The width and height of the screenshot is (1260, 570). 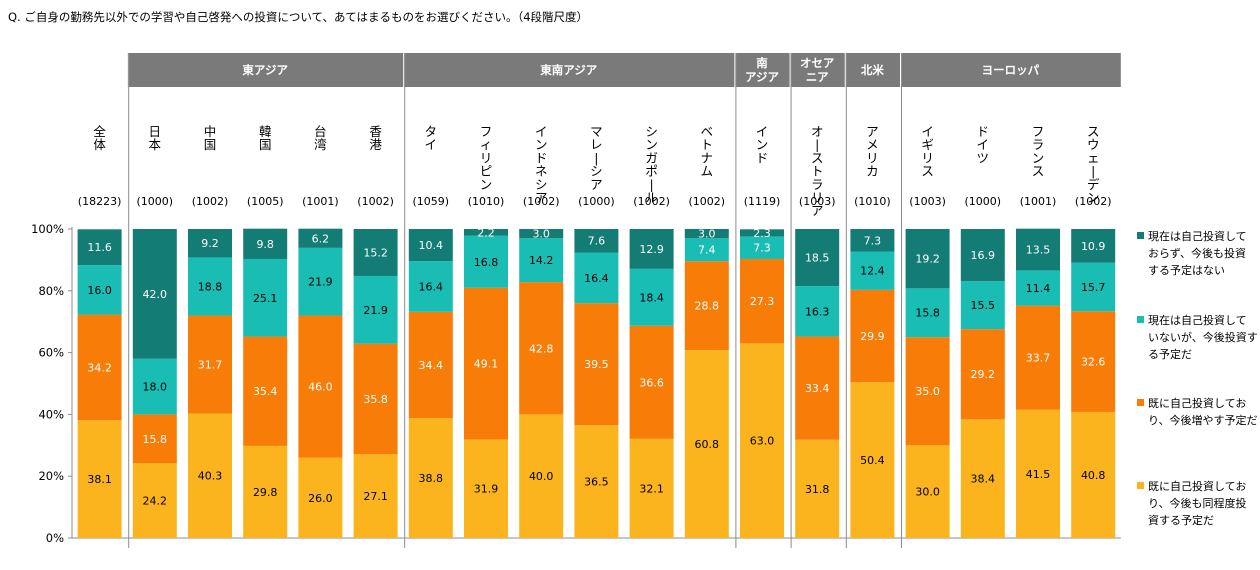 I want to click on group-label-1: 東アジア, so click(x=265, y=70).